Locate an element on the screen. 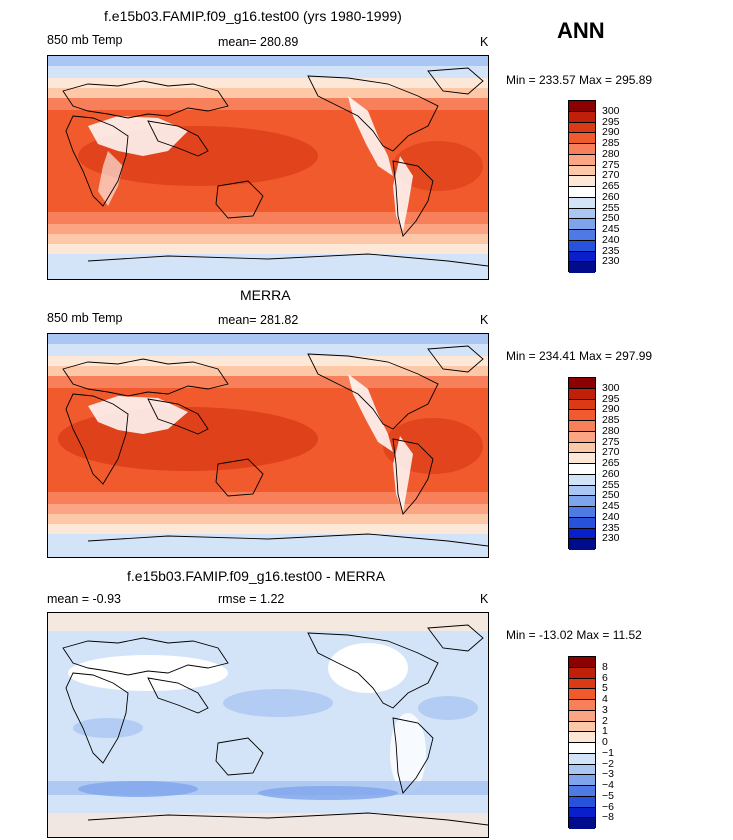 This screenshot has height=840, width=733. season-label: ANN is located at coordinates (581, 30).